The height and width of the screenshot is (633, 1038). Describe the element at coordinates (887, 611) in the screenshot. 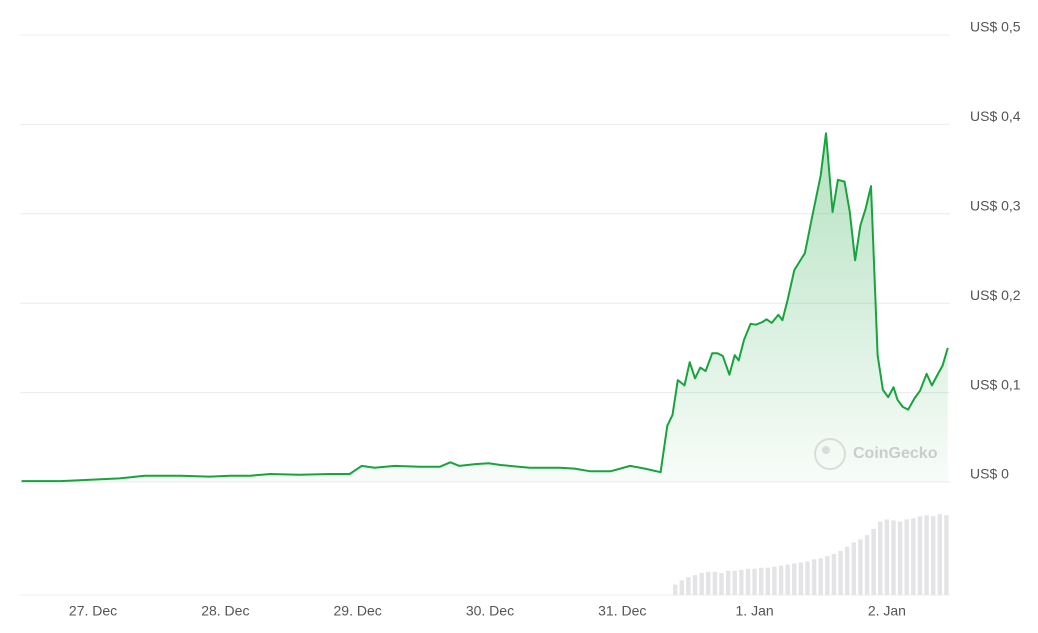

I see `x-tick-label: 2. Jan` at that location.